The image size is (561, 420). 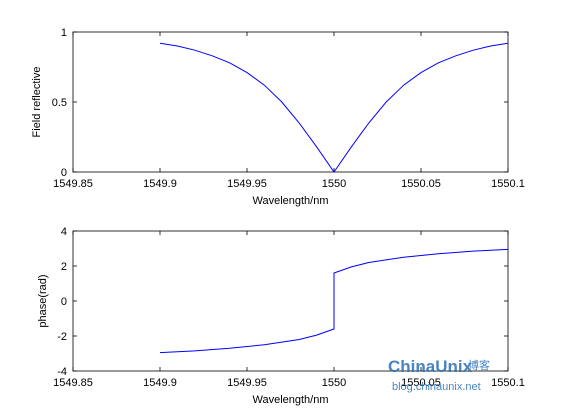 I want to click on y-tick-label: 0.5, so click(x=59, y=103).